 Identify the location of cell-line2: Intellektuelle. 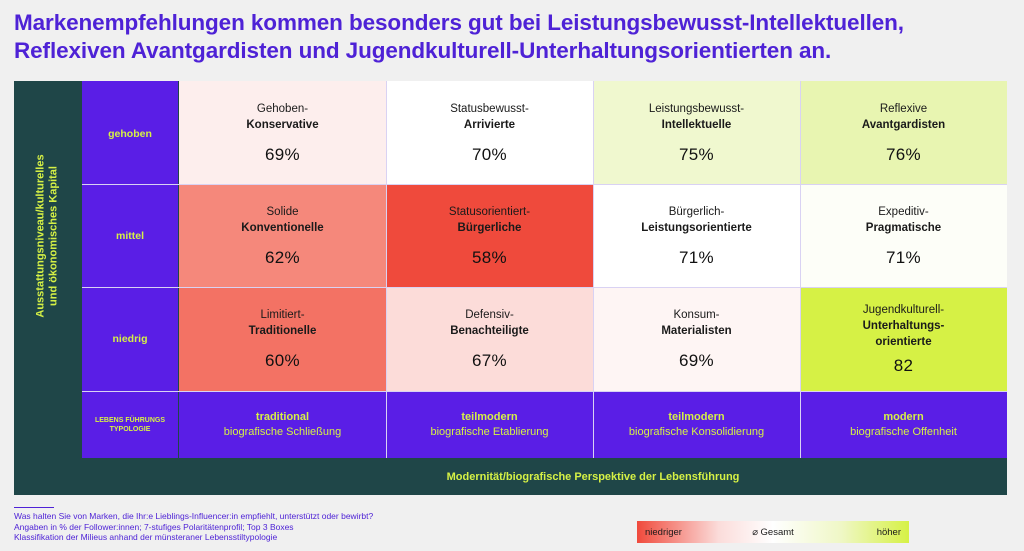
(696, 125).